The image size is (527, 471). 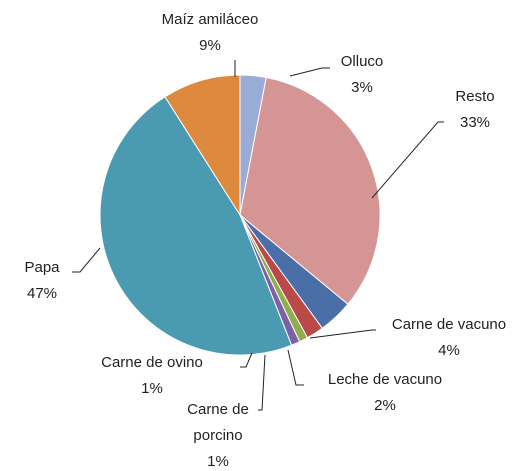 I want to click on slice-label: Papa 47%, so click(x=42, y=281).